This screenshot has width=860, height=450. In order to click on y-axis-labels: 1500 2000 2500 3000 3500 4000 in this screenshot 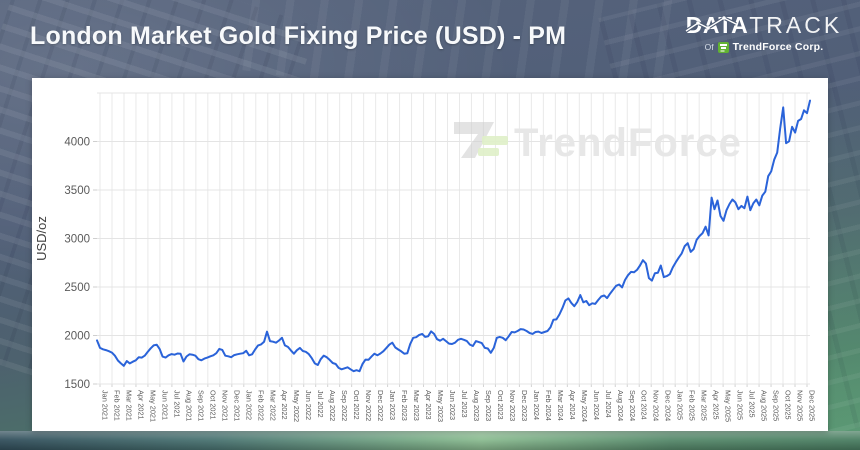, I will do `click(77, 264)`.